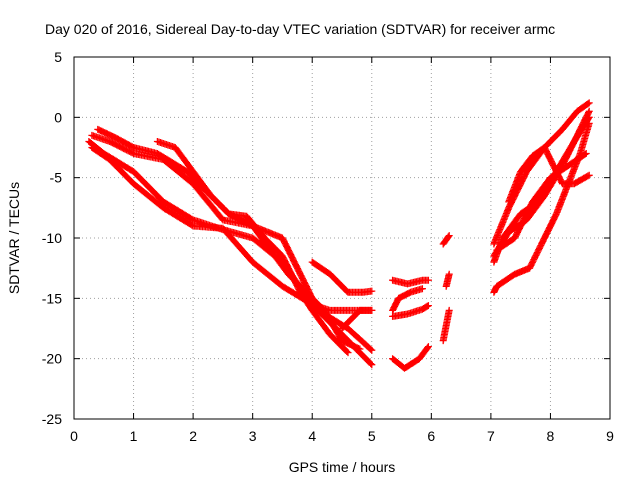 The width and height of the screenshot is (640, 480). Describe the element at coordinates (52, 298) in the screenshot. I see `y-tick-label: -15` at that location.